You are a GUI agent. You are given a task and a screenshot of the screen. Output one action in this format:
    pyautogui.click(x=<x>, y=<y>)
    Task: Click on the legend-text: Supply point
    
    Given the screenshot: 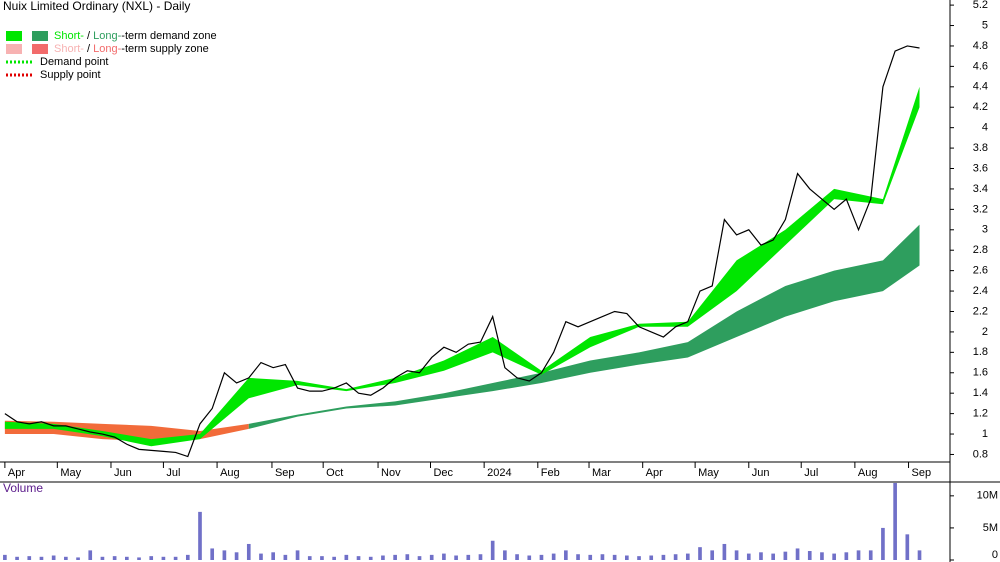 What is the action you would take?
    pyautogui.click(x=70, y=75)
    